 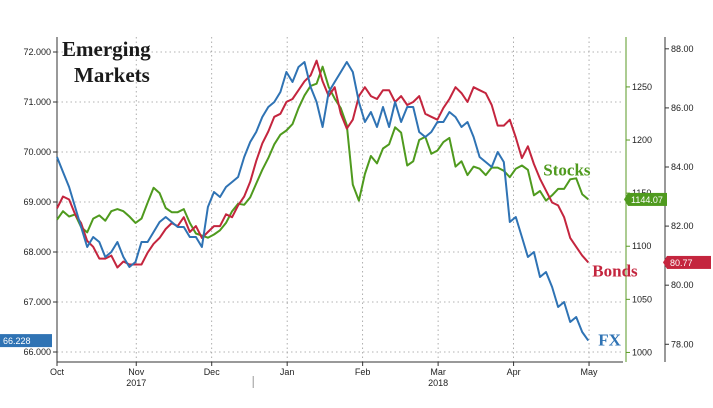 I want to click on x-tick-label: Oct, so click(x=57, y=372).